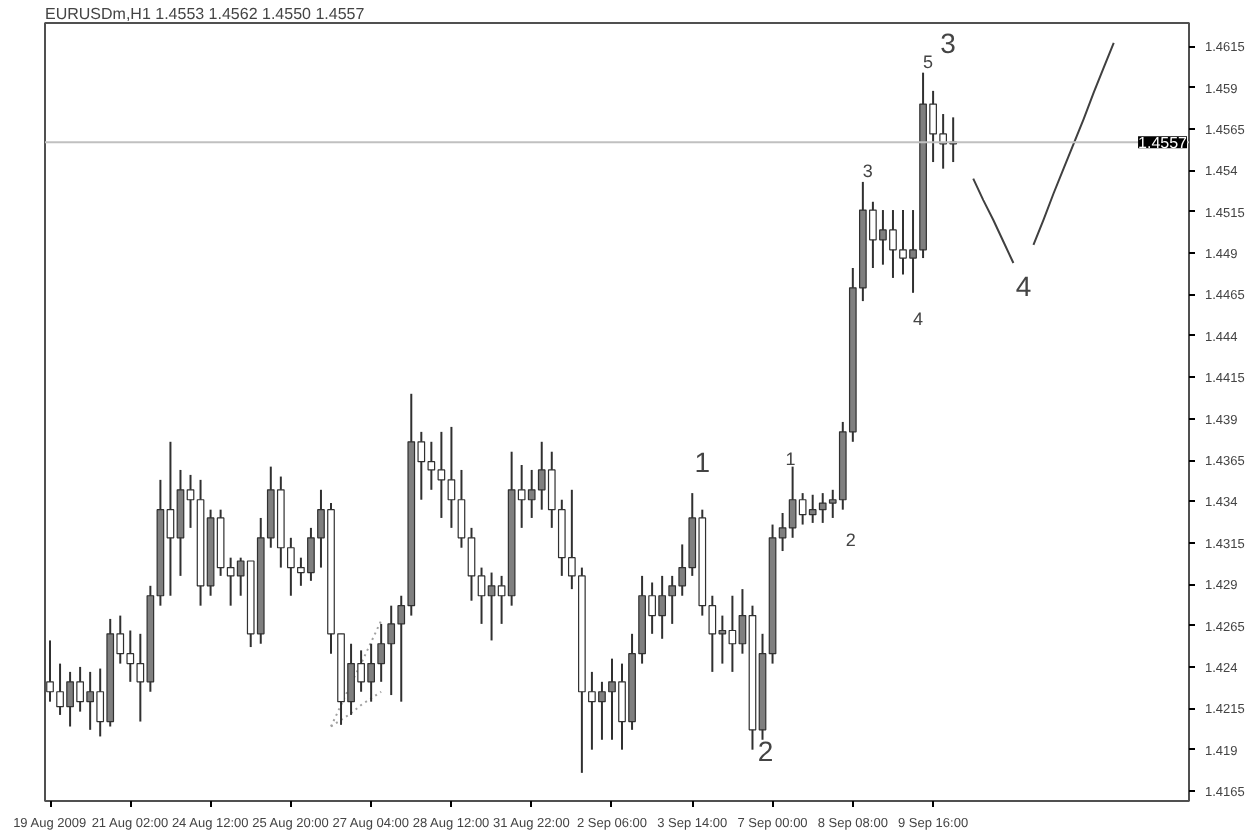  What do you see at coordinates (1163, 143) in the screenshot?
I see `ref-line-label: 1.4557` at bounding box center [1163, 143].